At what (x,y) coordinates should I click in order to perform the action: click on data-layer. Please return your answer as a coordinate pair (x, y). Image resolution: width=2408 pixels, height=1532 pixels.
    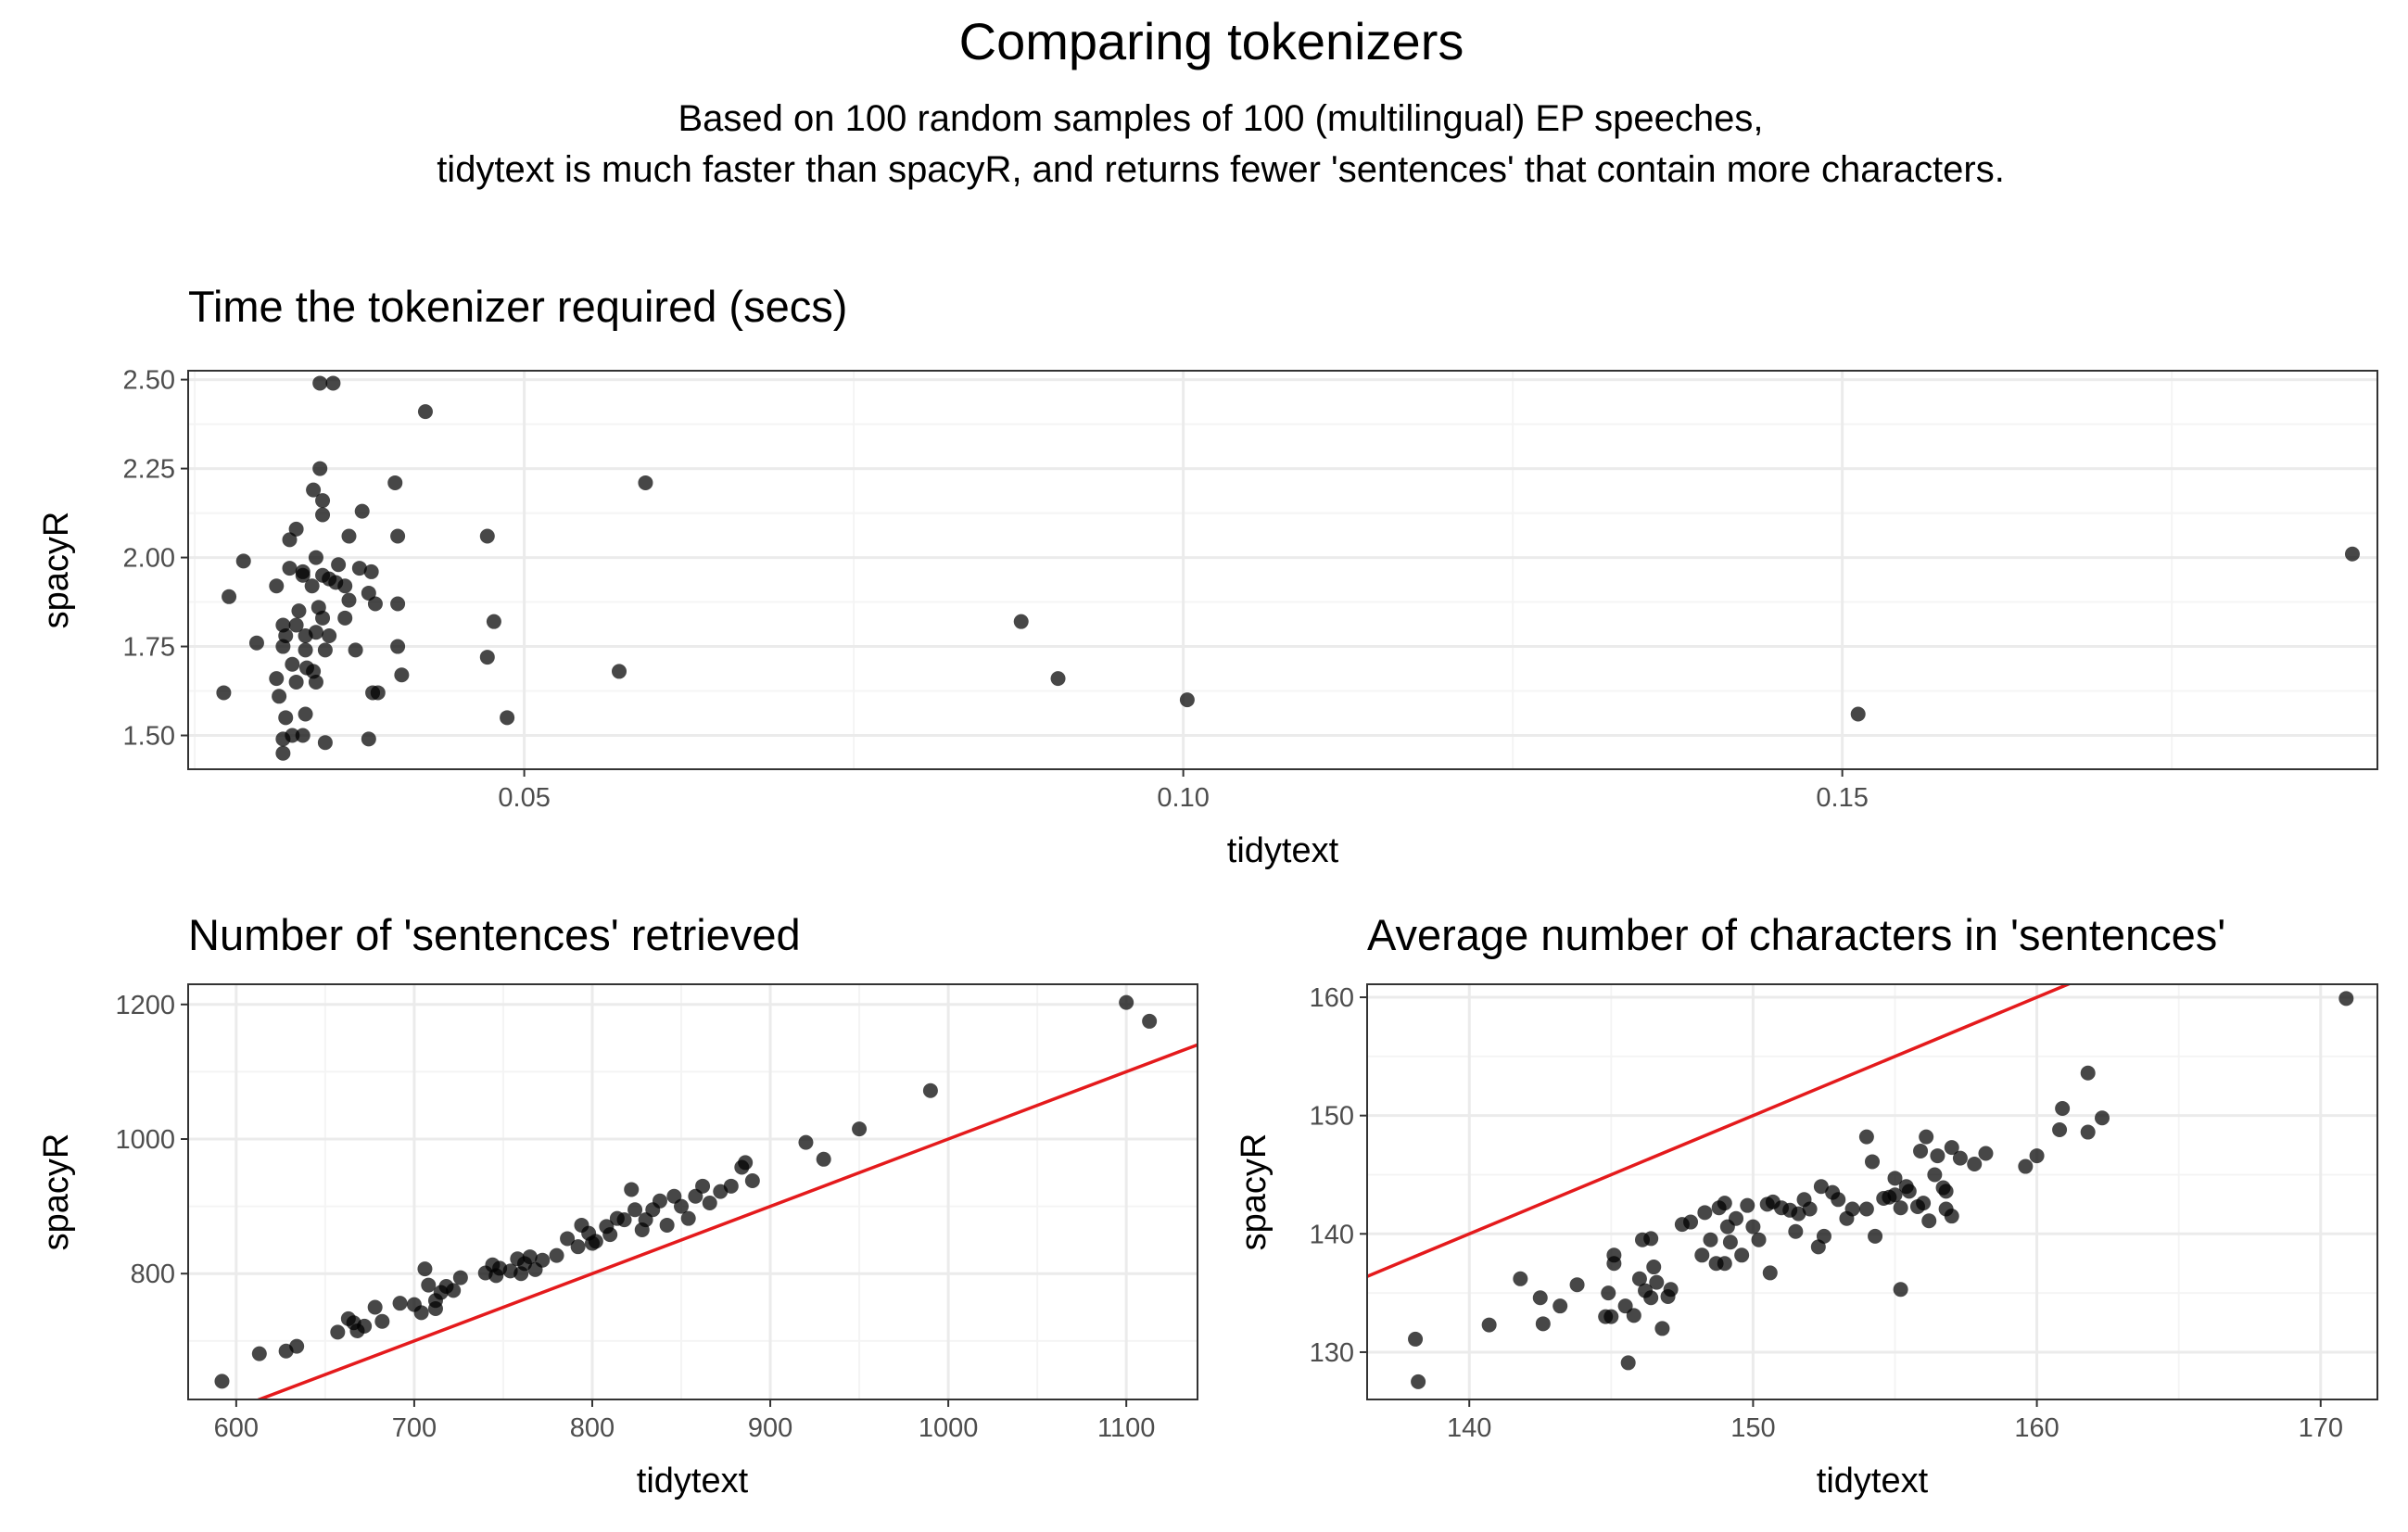
    Looking at the image, I should click on (1860, 1186).